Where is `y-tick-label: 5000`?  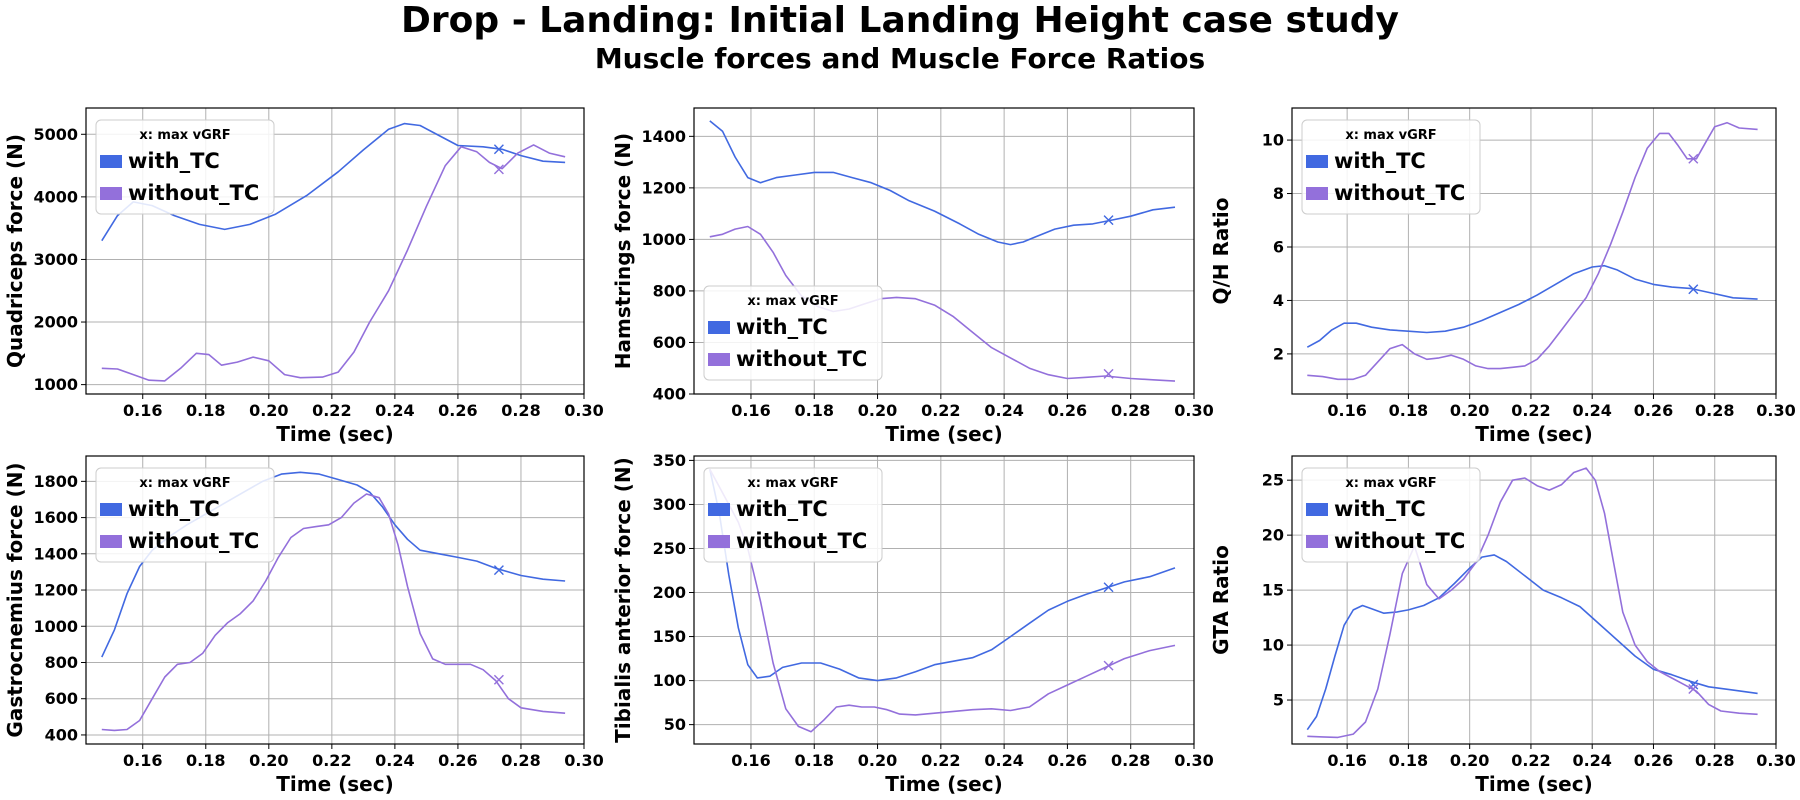
y-tick-label: 5000 is located at coordinates (55, 134).